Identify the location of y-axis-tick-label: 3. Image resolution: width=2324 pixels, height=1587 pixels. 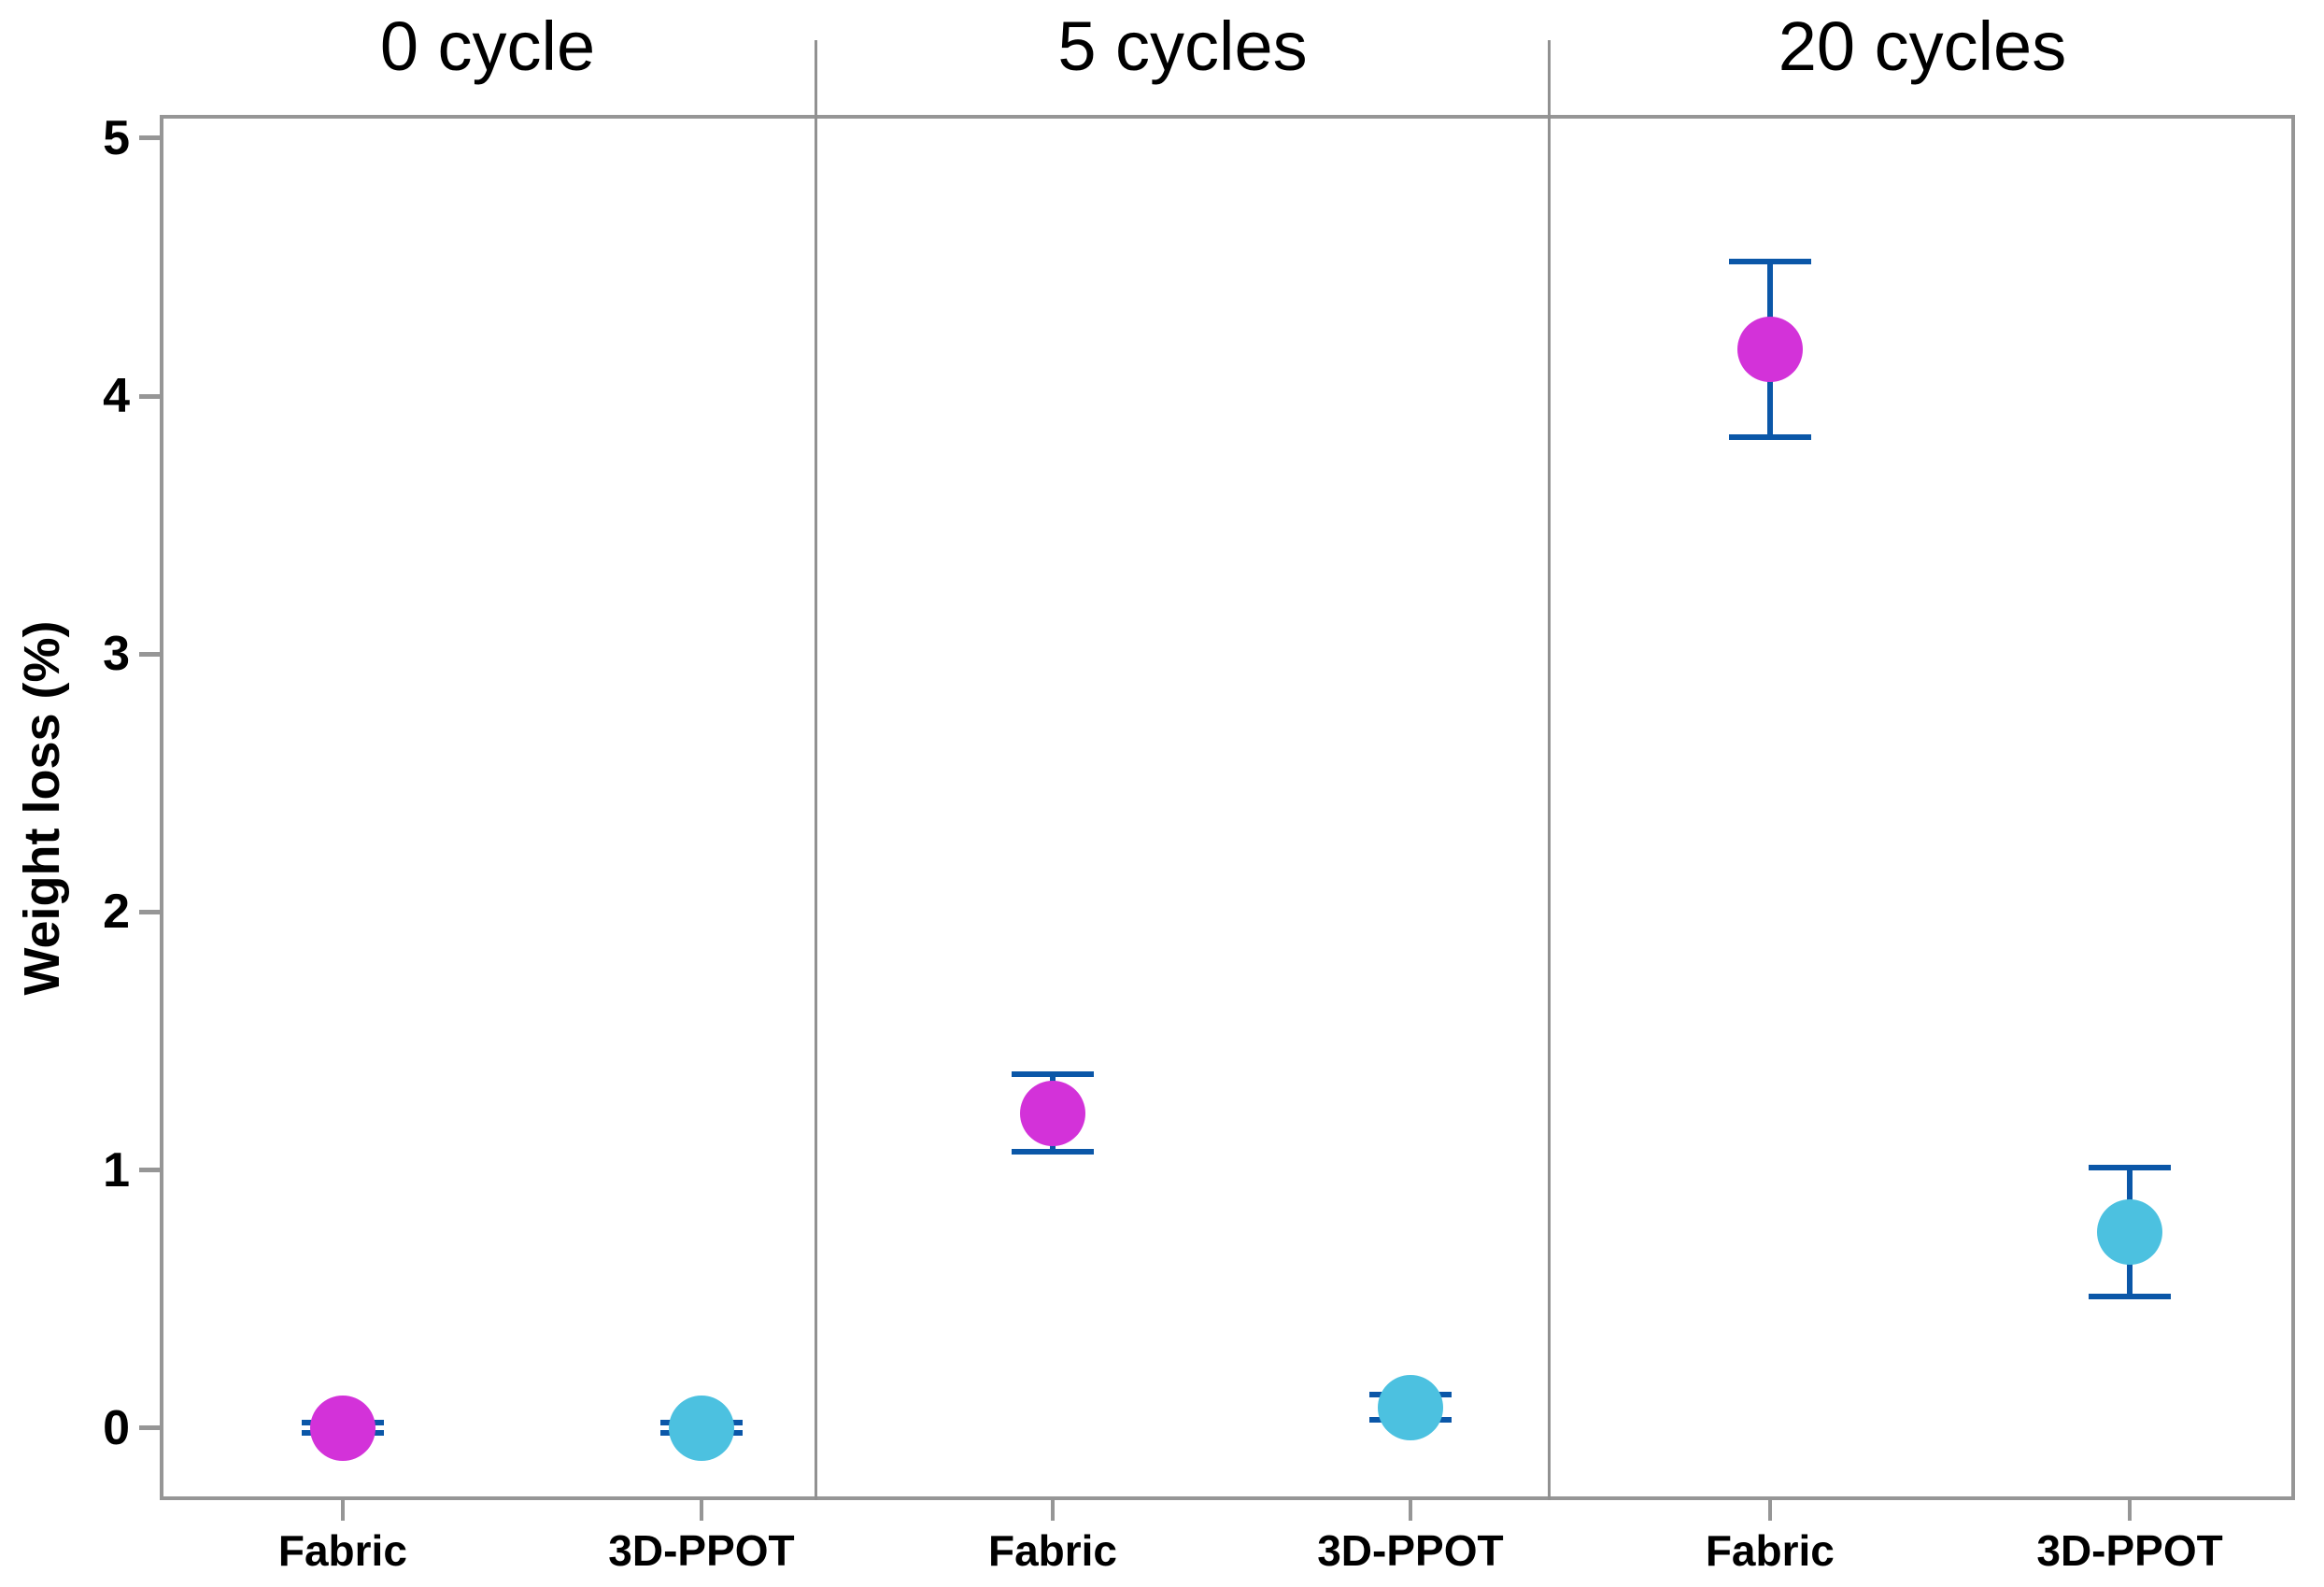
(116, 654).